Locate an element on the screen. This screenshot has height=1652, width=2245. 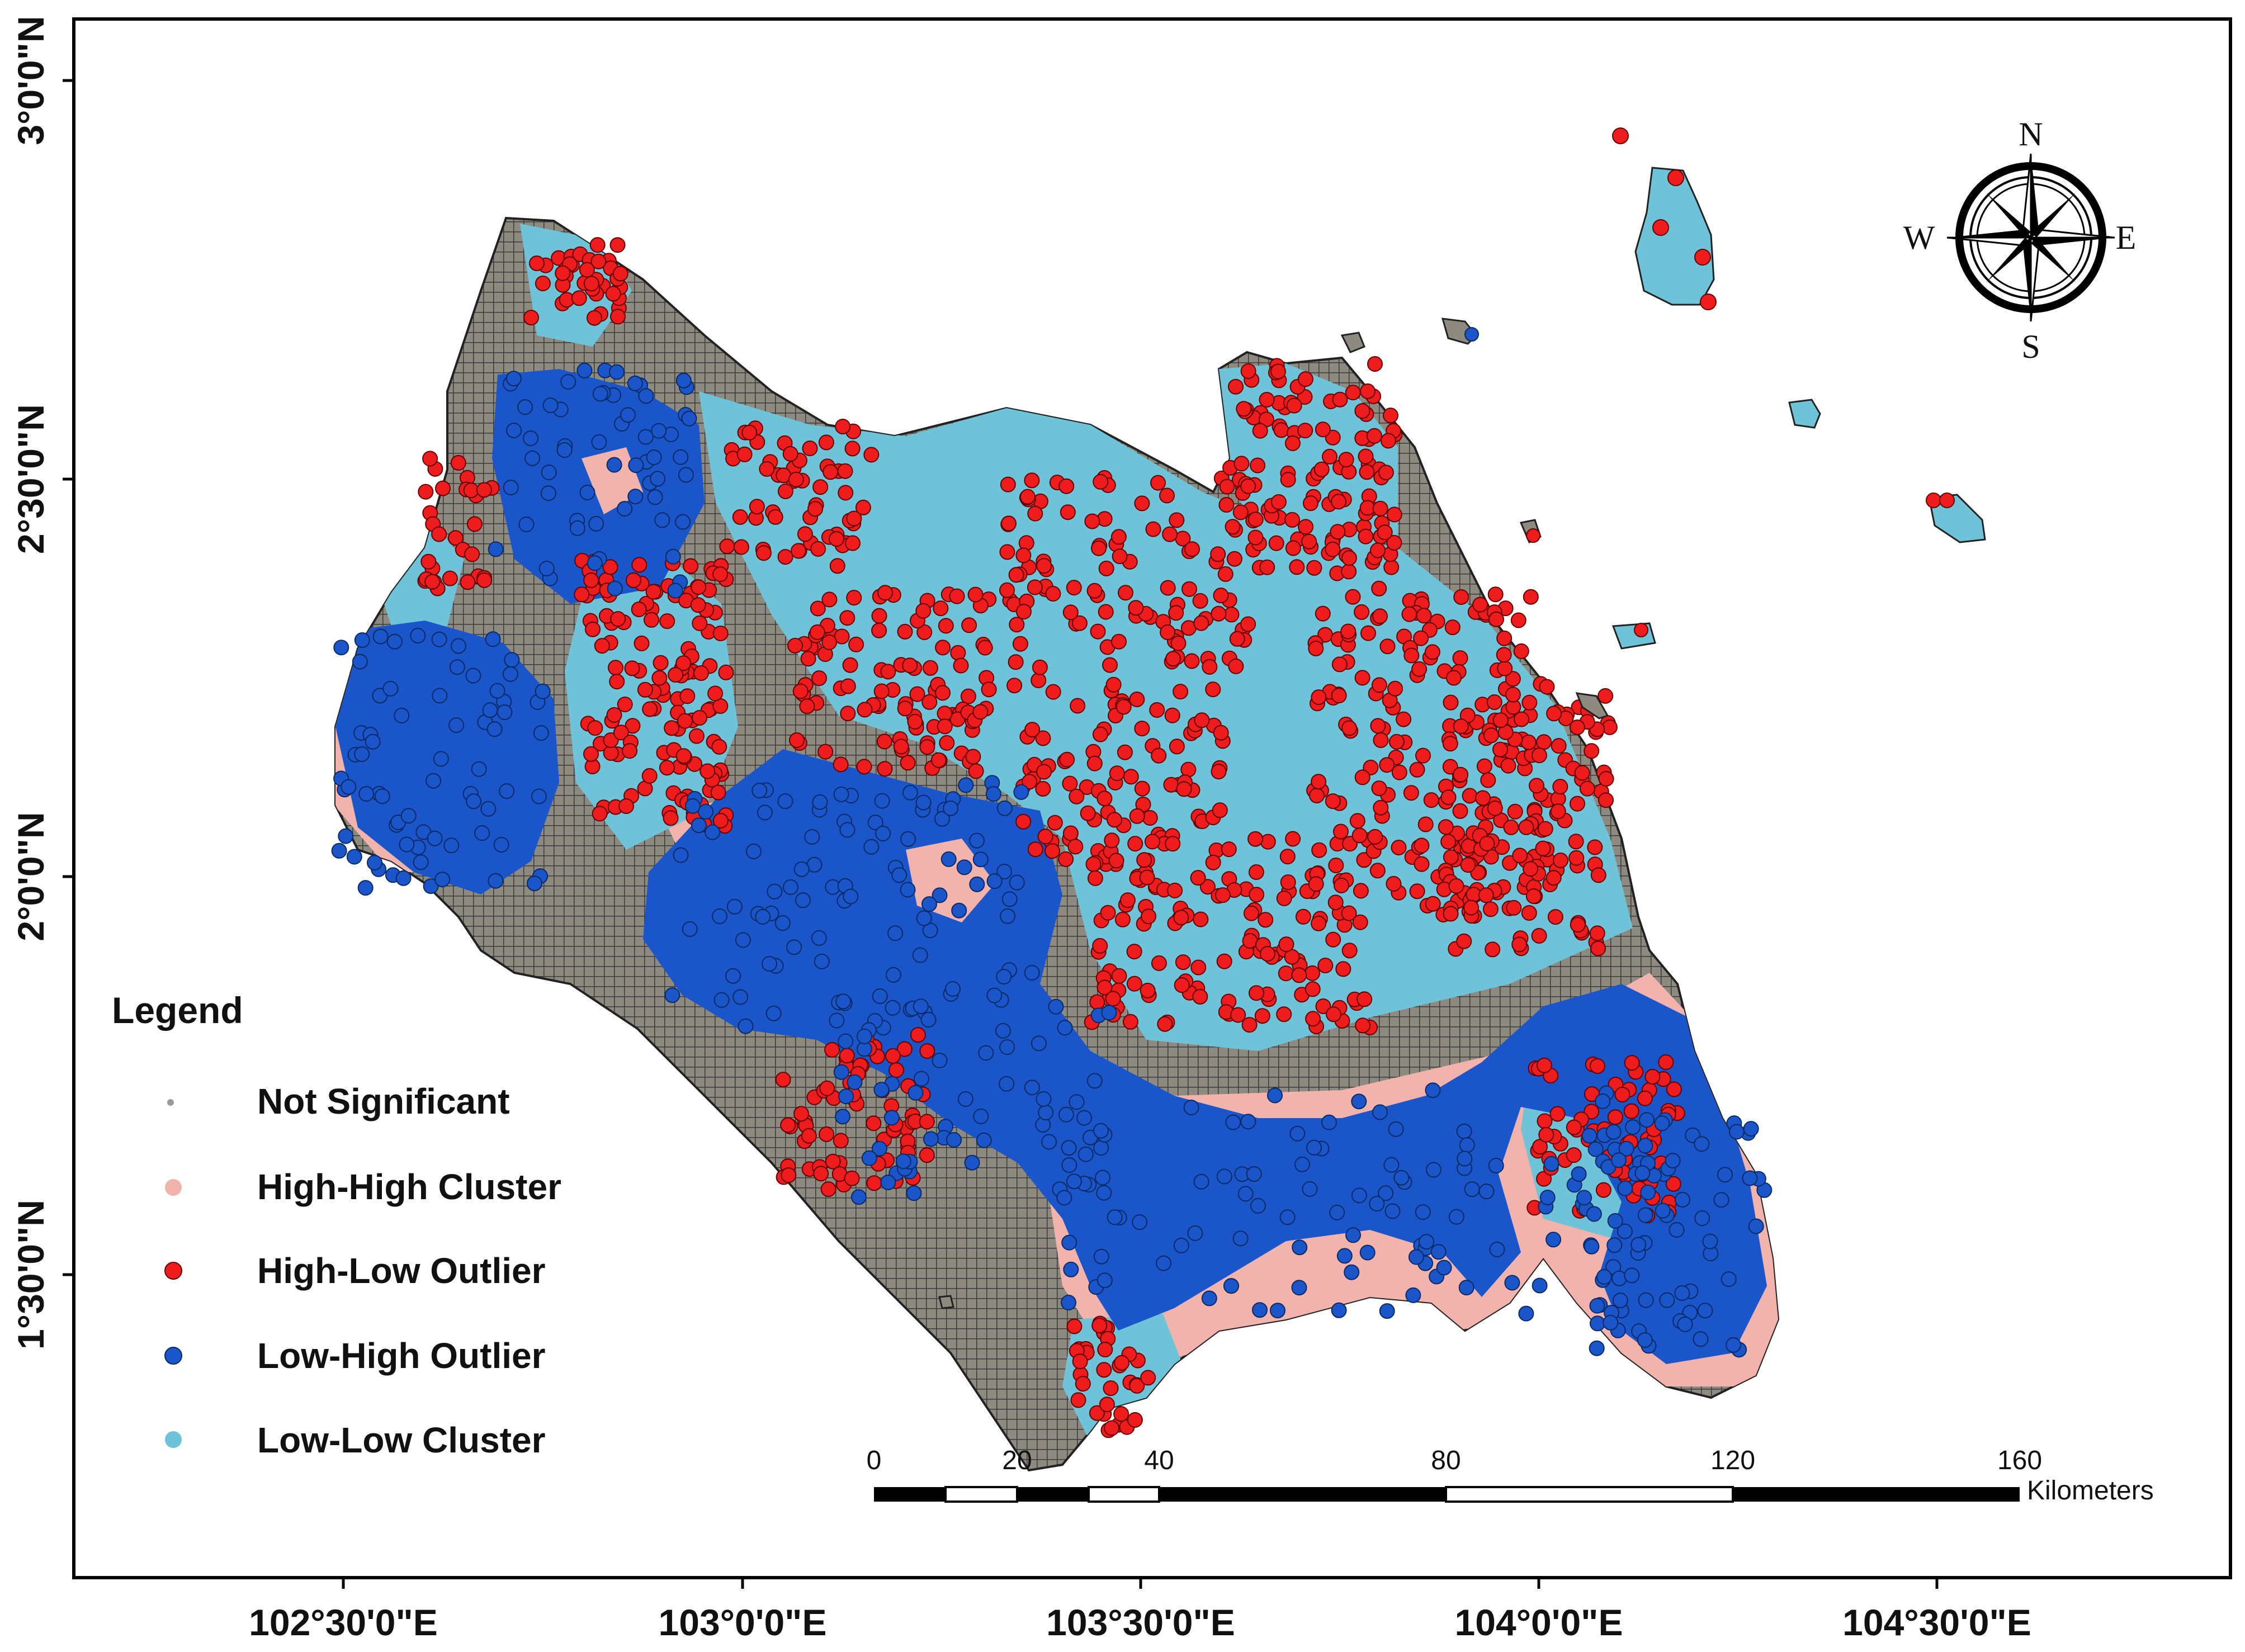
island is located at coordinates (1634, 636).